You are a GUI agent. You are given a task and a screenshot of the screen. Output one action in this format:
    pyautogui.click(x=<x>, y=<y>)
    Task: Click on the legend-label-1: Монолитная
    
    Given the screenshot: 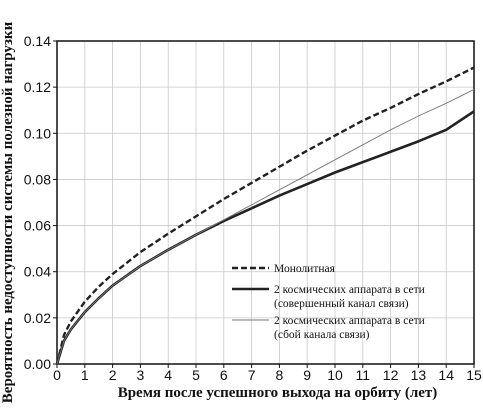 What is the action you would take?
    pyautogui.click(x=305, y=269)
    